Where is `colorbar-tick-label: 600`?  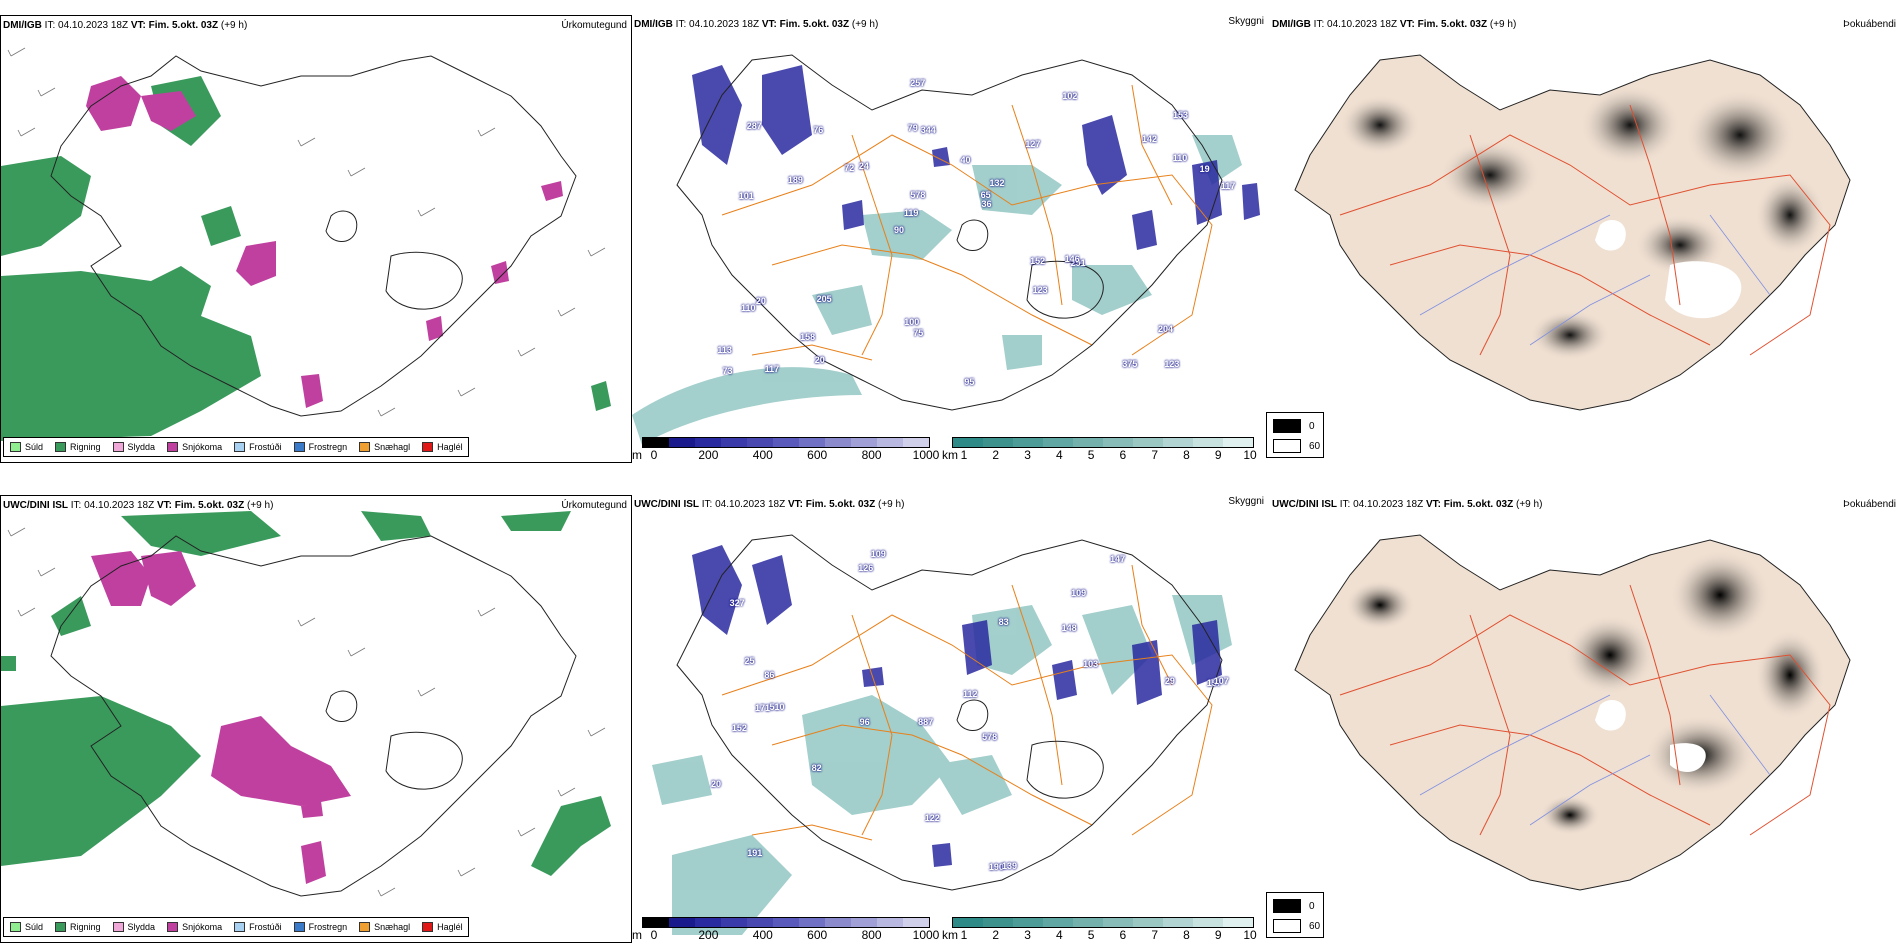
colorbar-tick-label: 600 is located at coordinates (817, 935).